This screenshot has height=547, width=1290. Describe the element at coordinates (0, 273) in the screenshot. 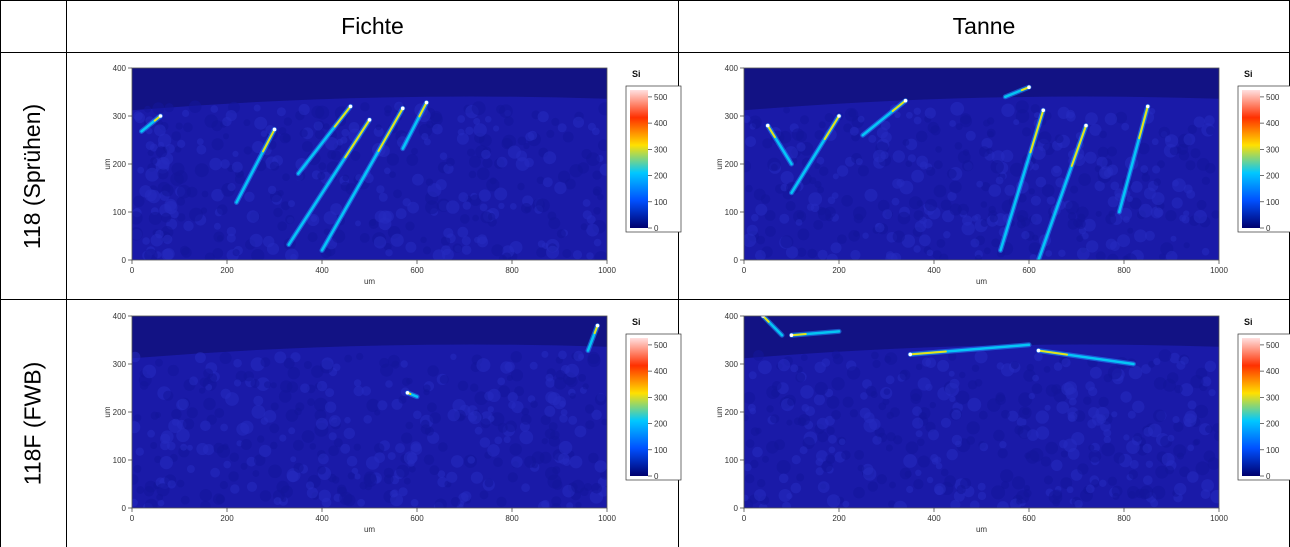

I see `table-border-left` at that location.